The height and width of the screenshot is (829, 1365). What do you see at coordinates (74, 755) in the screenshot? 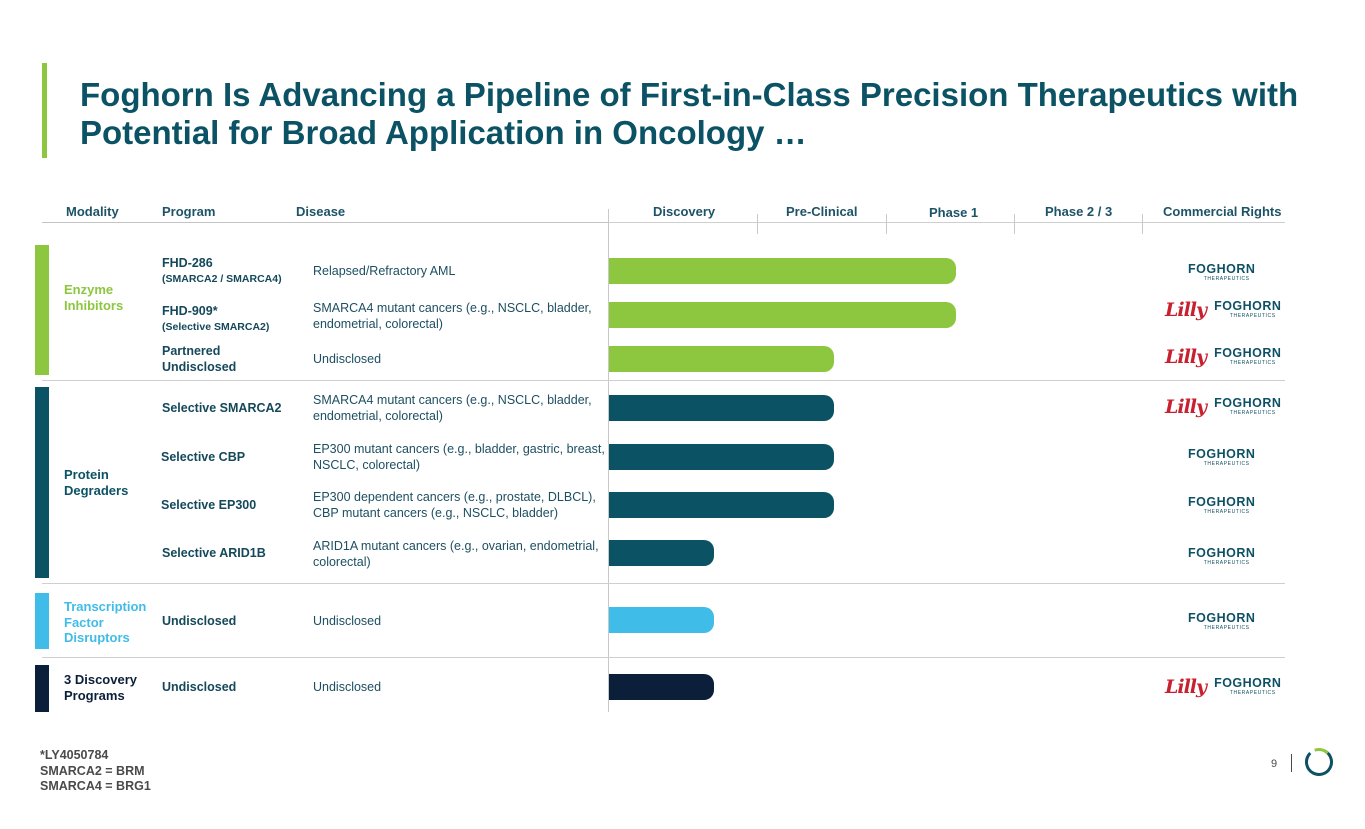
I see `footnote: *LY4050784` at bounding box center [74, 755].